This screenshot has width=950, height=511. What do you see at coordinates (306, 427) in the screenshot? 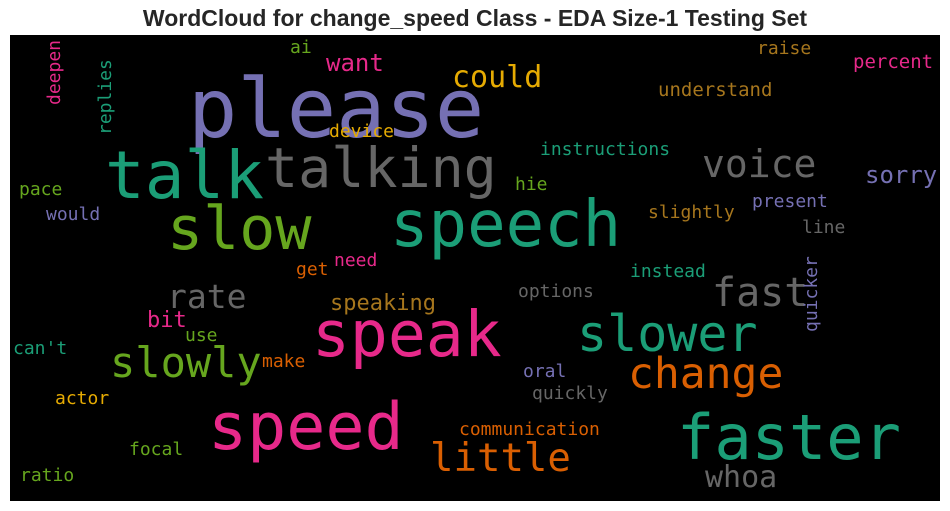
I see `word-speed: speed` at bounding box center [306, 427].